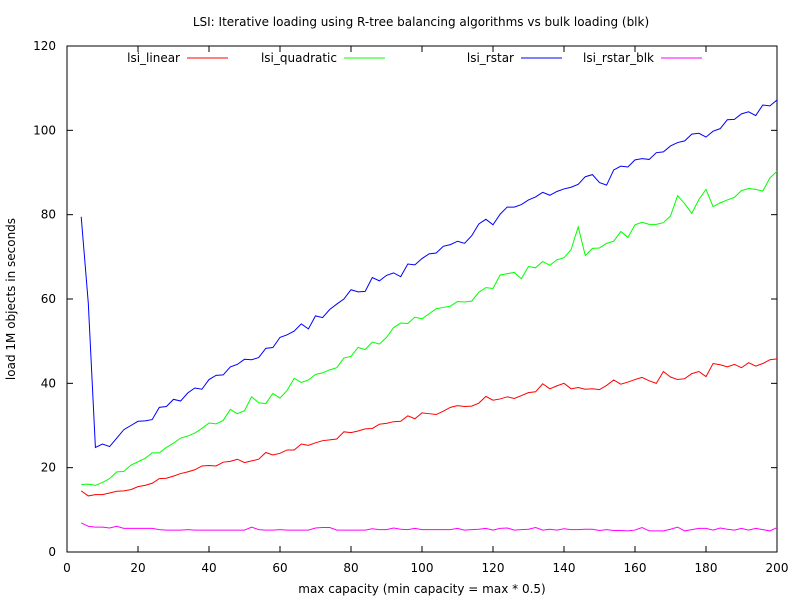 This screenshot has width=800, height=600. What do you see at coordinates (208, 568) in the screenshot?
I see `x-tick-label: 40` at bounding box center [208, 568].